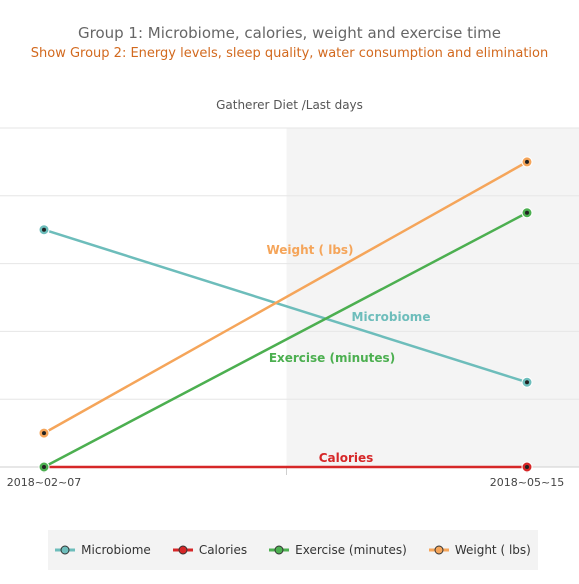 The height and width of the screenshot is (584, 579). I want to click on legend-item-weight: Weight ( lbs), so click(479, 550).